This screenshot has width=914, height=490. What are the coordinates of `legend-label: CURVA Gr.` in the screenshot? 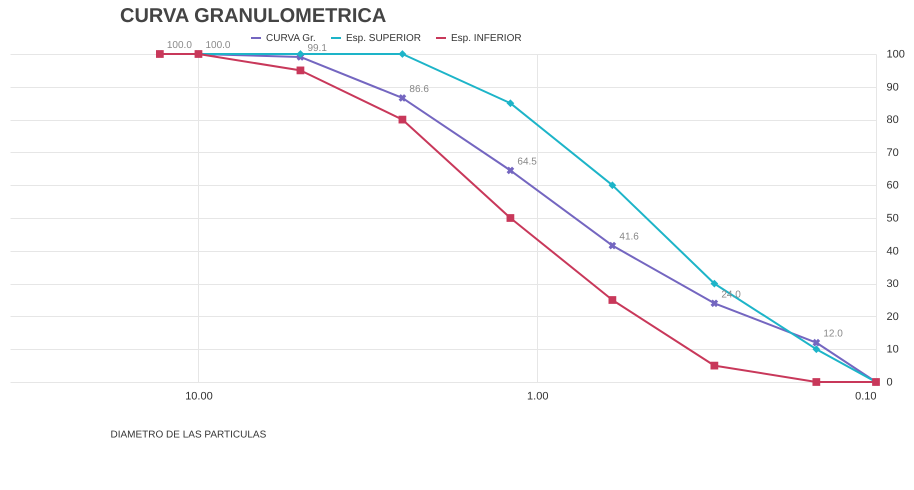 It's located at (291, 38).